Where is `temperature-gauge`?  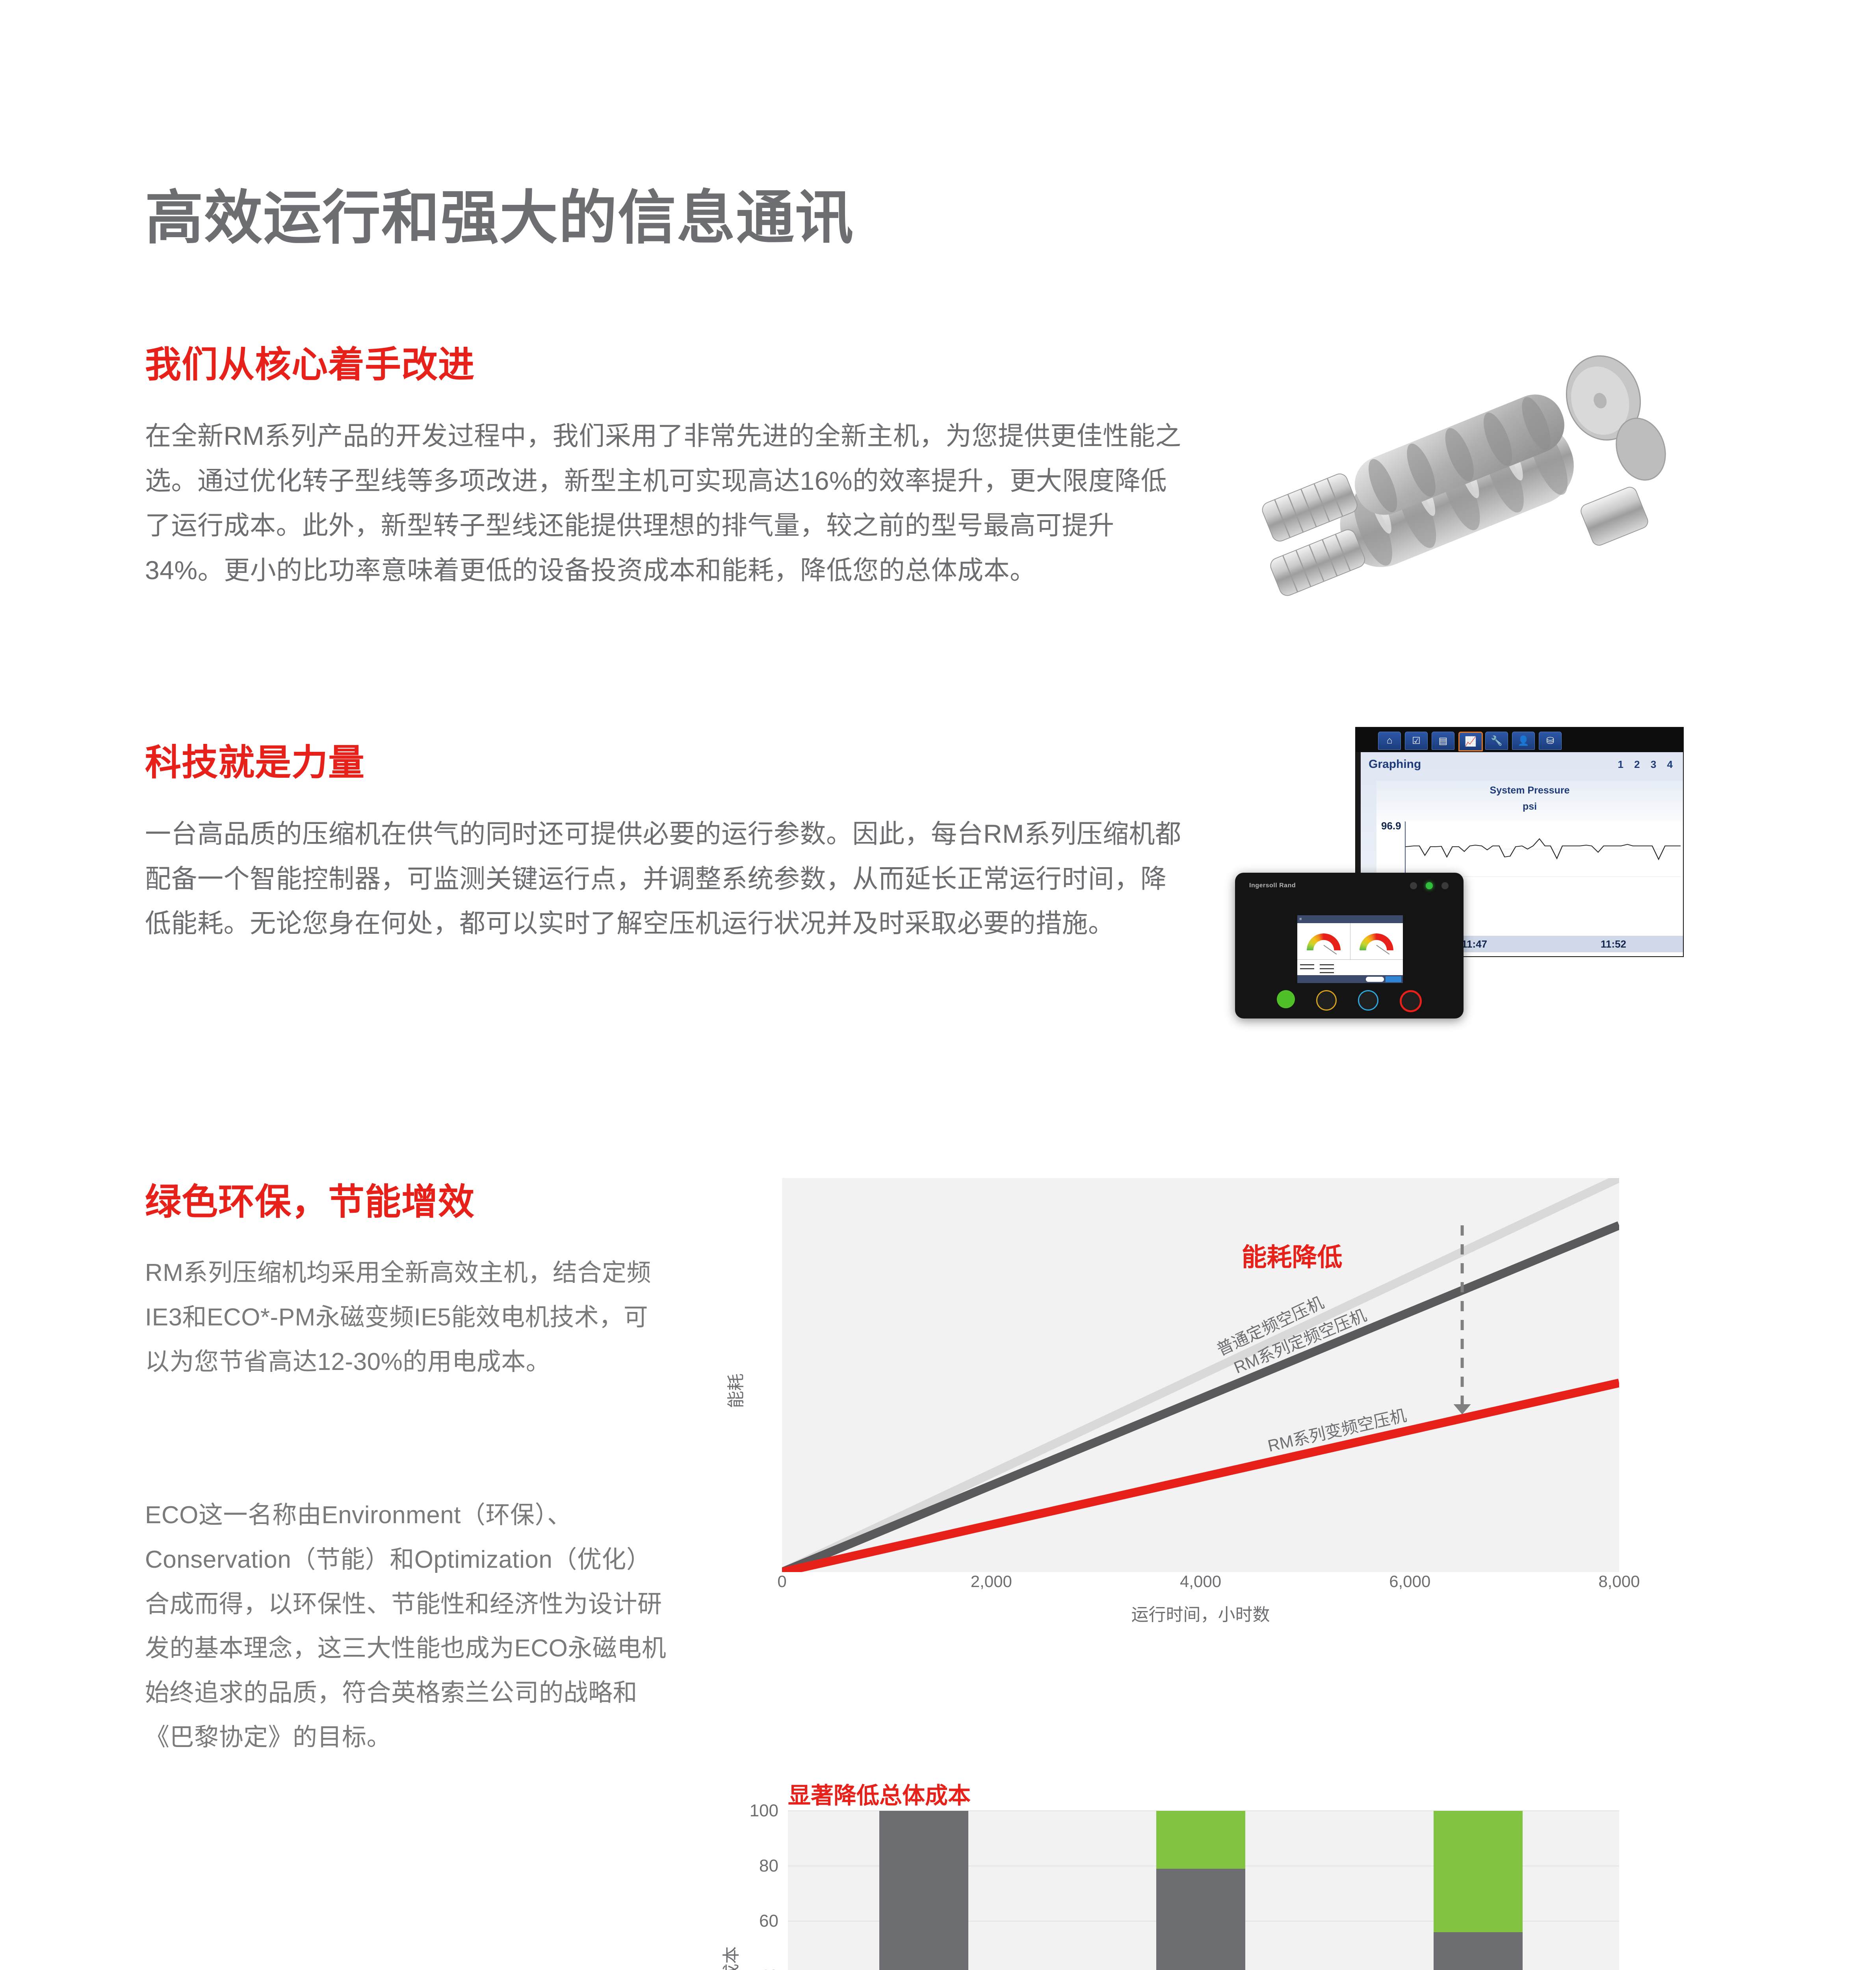
temperature-gauge is located at coordinates (1376, 941).